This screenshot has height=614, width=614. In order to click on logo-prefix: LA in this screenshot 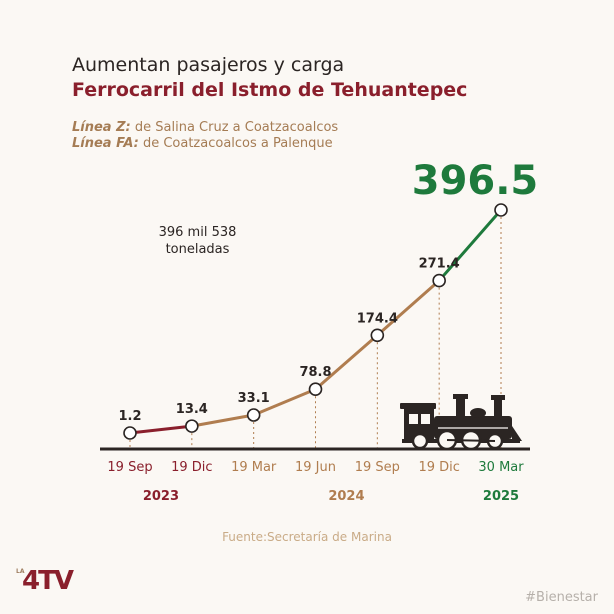, I will do `click(20, 571)`.